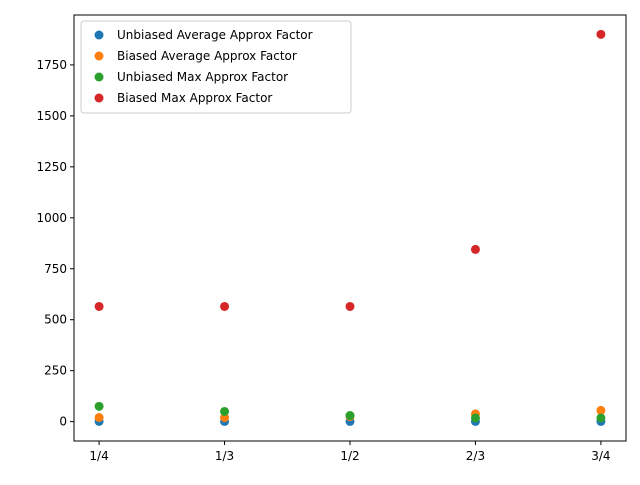 This screenshot has width=640, height=485. Describe the element at coordinates (600, 456) in the screenshot. I see `x-tick-label: 3/4` at that location.